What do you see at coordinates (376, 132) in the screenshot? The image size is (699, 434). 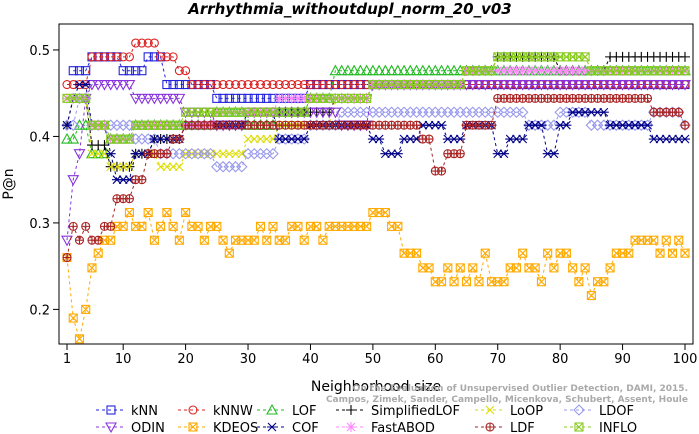 I see `series-line-ldof` at bounding box center [376, 132].